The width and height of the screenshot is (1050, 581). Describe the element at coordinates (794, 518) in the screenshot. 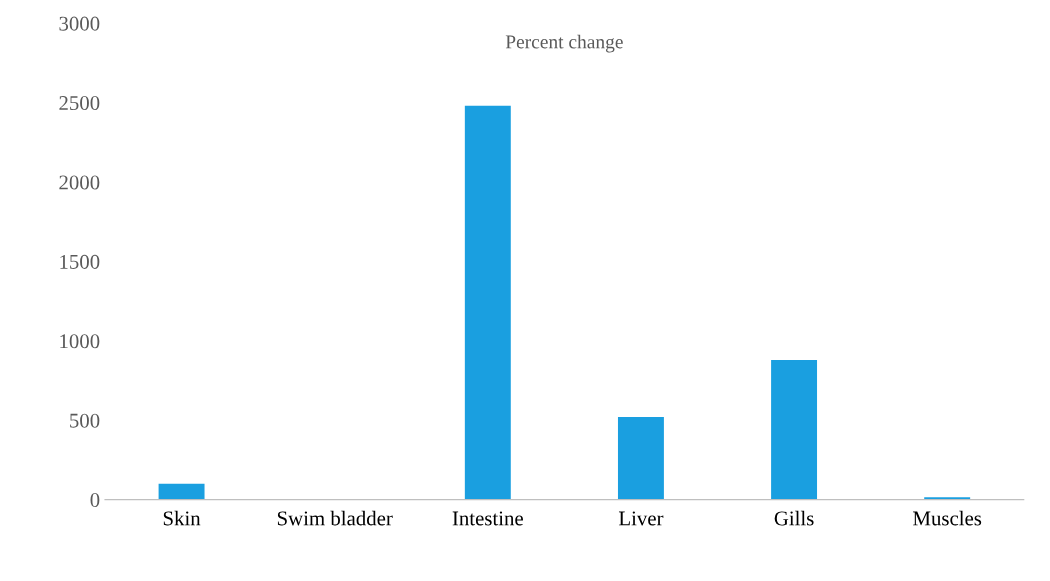

I see `x-tick-label: Gills` at that location.